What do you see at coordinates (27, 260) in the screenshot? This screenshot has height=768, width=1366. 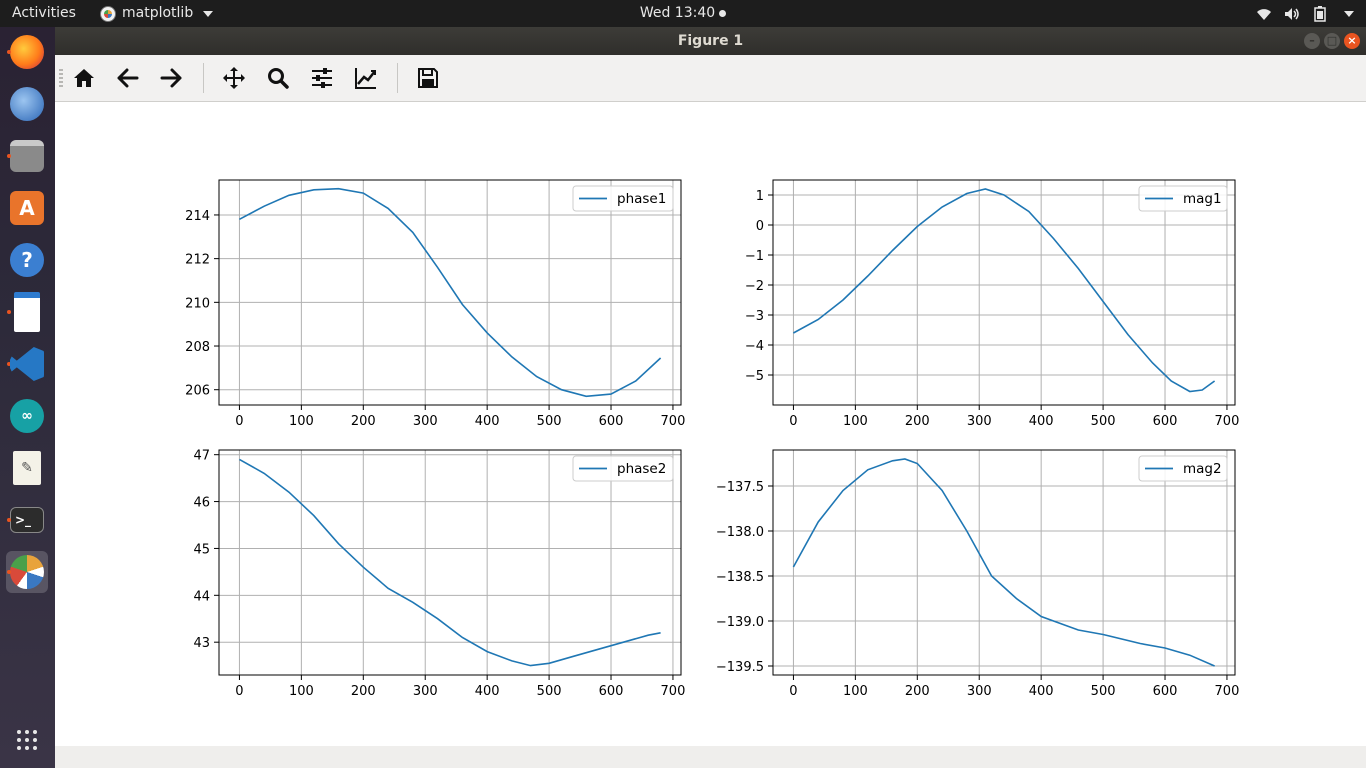 I see `dock-help: ?` at bounding box center [27, 260].